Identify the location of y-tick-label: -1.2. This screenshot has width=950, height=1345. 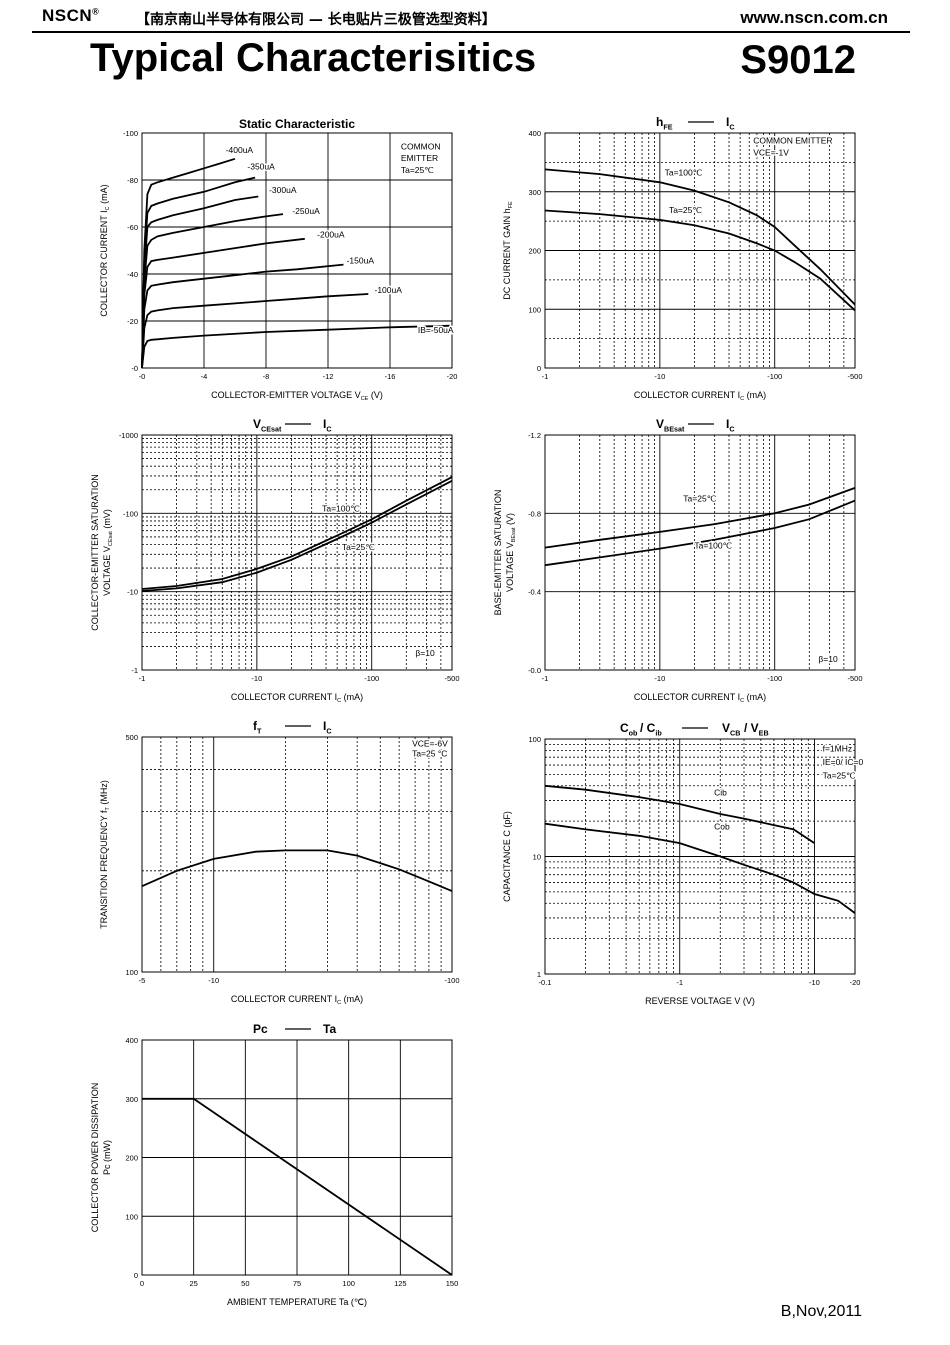
(534, 435).